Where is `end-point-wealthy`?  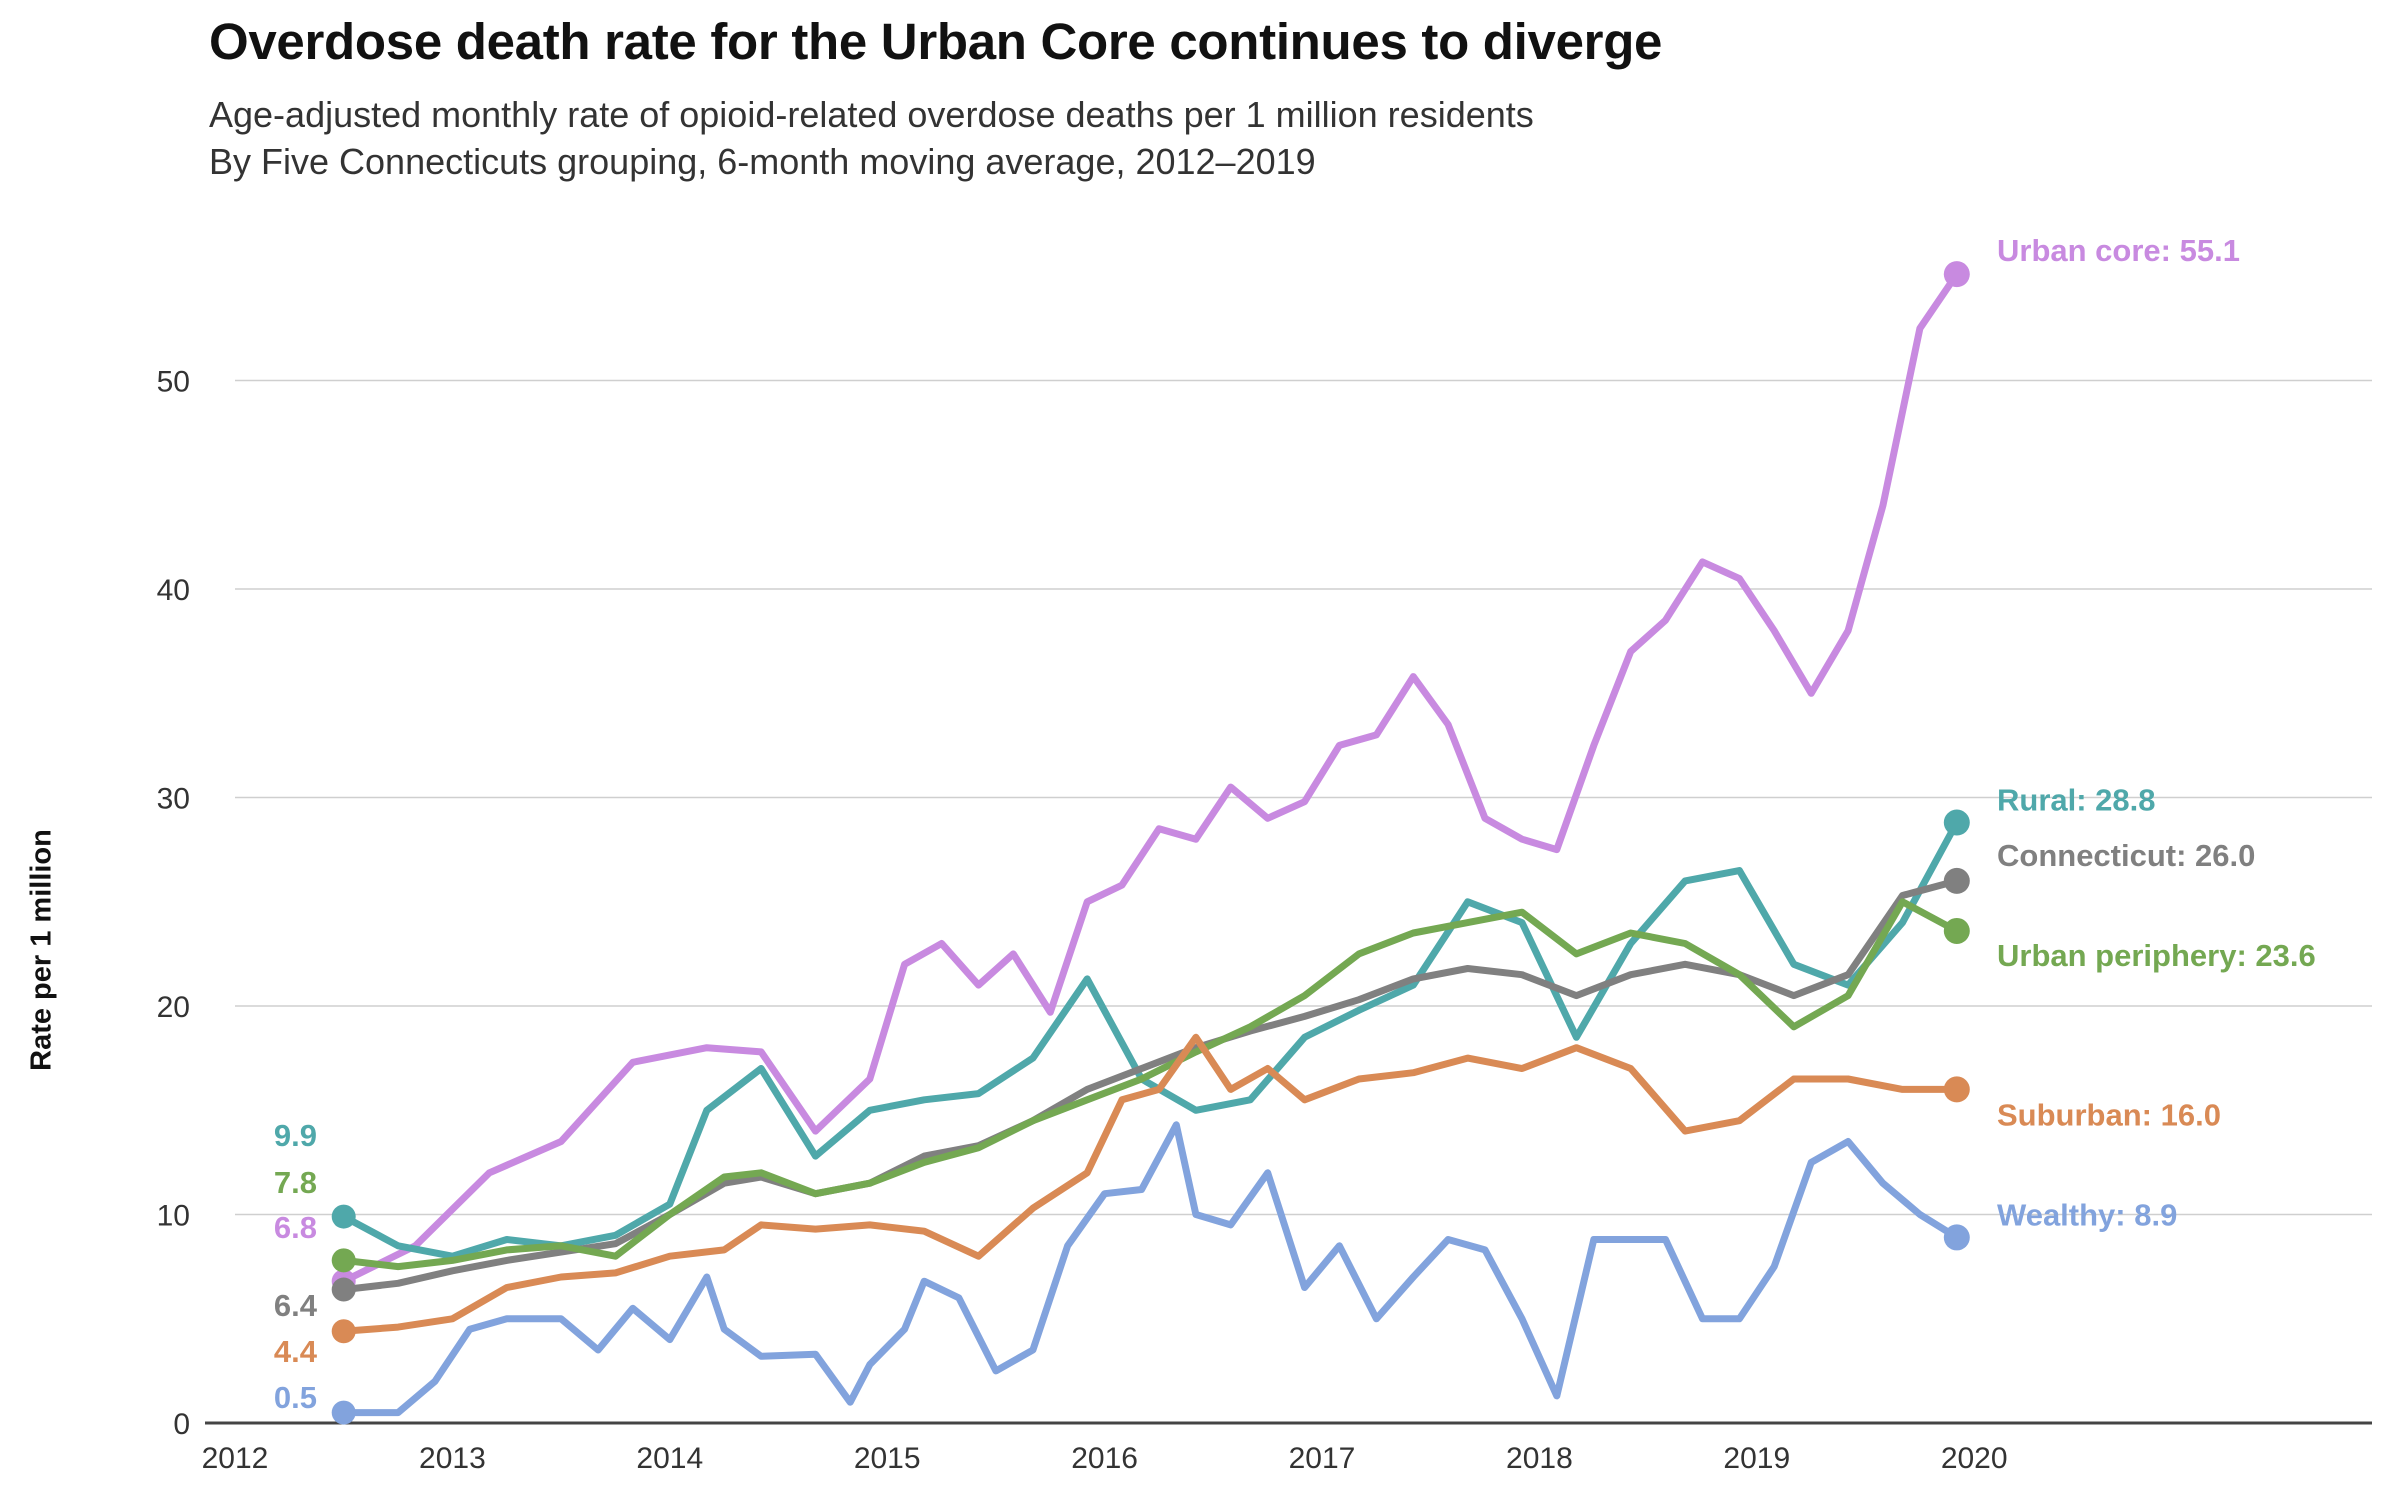 end-point-wealthy is located at coordinates (1956, 1237).